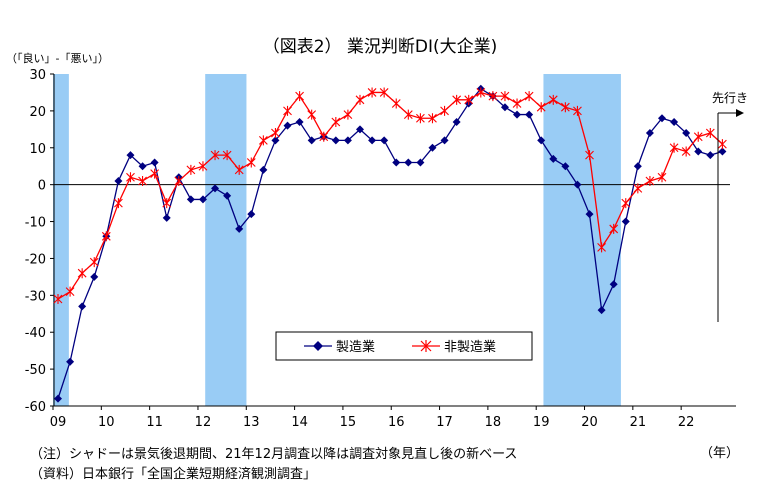  What do you see at coordinates (37, 112) in the screenshot?
I see `y-tick-label: 20` at bounding box center [37, 112].